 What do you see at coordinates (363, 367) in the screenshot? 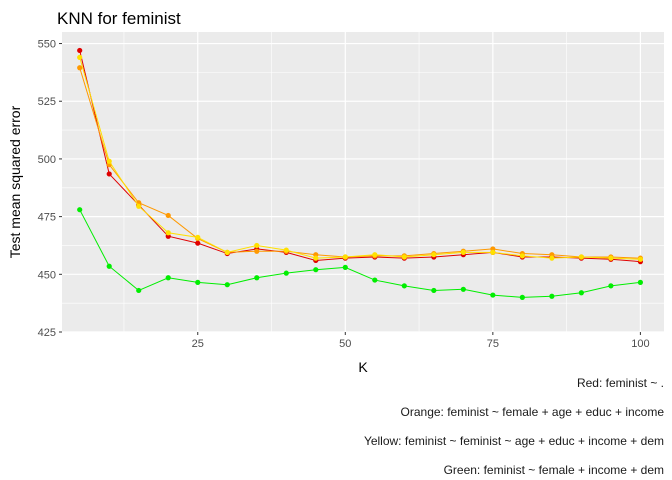
I see `x-axis-label: K` at bounding box center [363, 367].